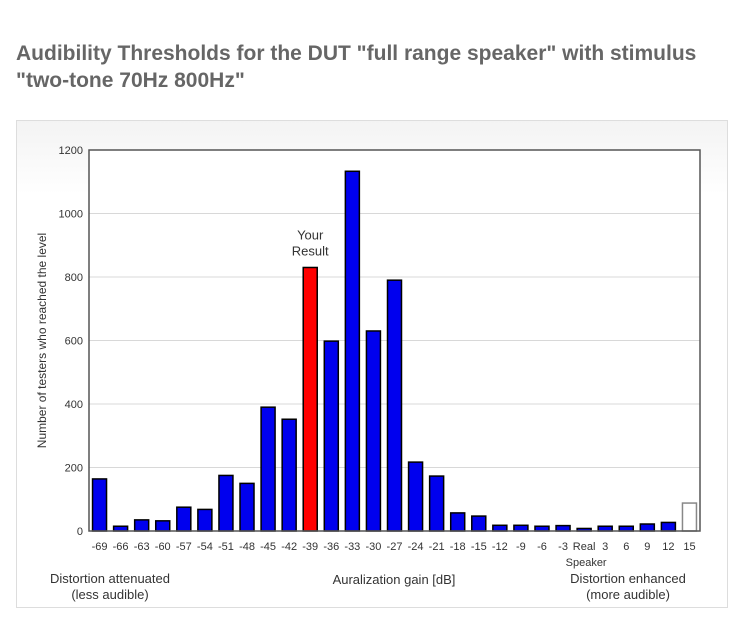 Image resolution: width=748 pixels, height=642 pixels. I want to click on x-tick-label: -3, so click(563, 547).